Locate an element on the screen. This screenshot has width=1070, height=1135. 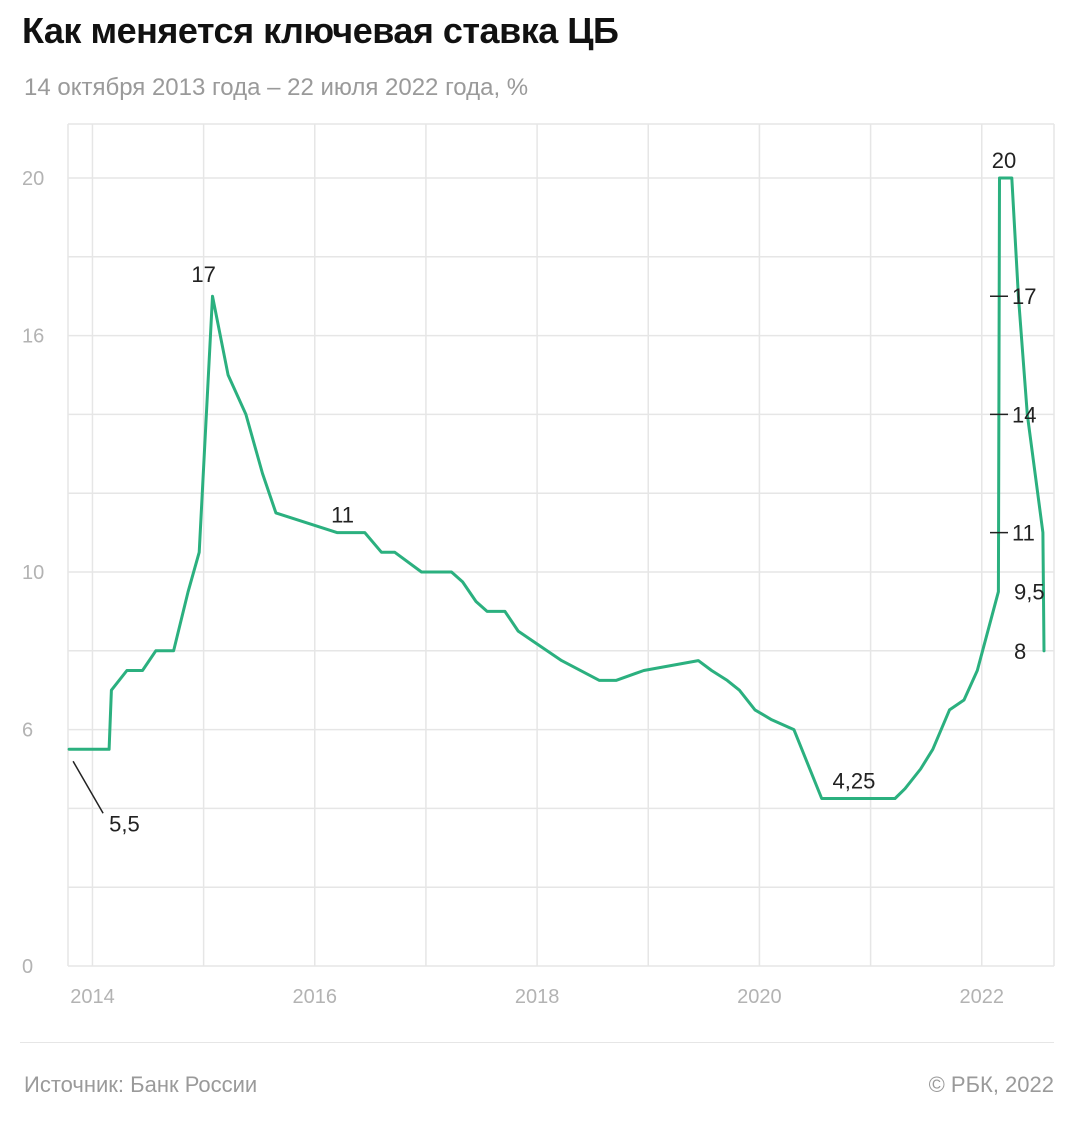
annotation-label: 9,5 is located at coordinates (1029, 592).